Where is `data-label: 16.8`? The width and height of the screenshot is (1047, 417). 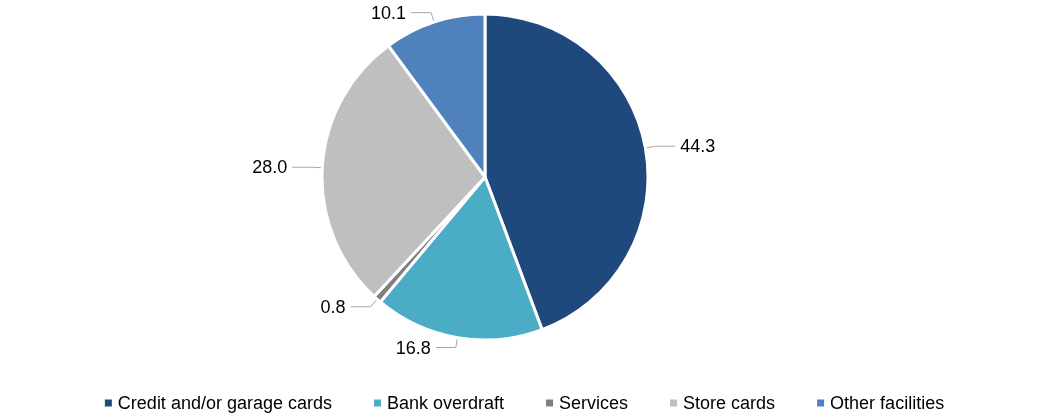
data-label: 16.8 is located at coordinates (413, 347).